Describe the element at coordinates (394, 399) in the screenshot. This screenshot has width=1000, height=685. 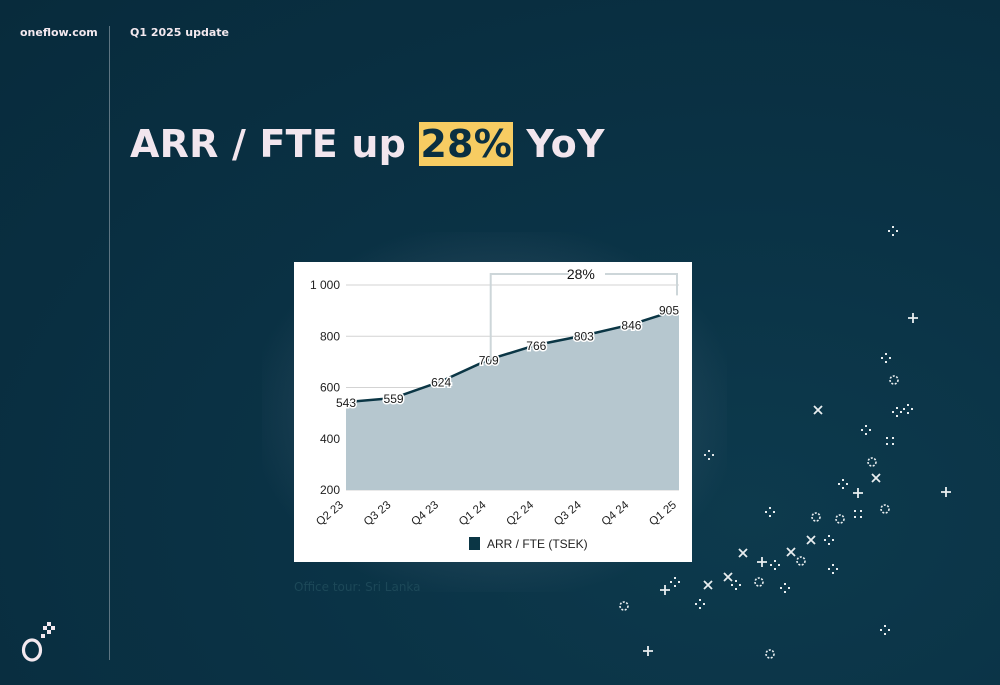
I see `data-label: 559` at that location.